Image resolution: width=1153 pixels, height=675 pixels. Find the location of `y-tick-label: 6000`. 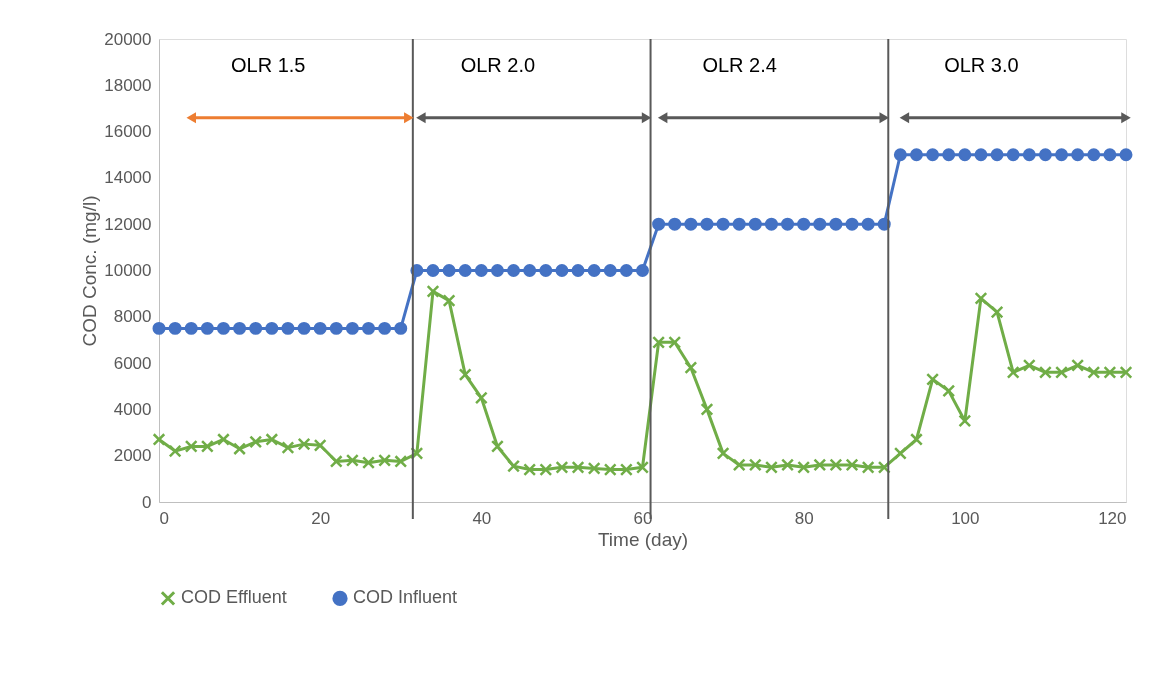

y-tick-label: 6000 is located at coordinates (132, 363).